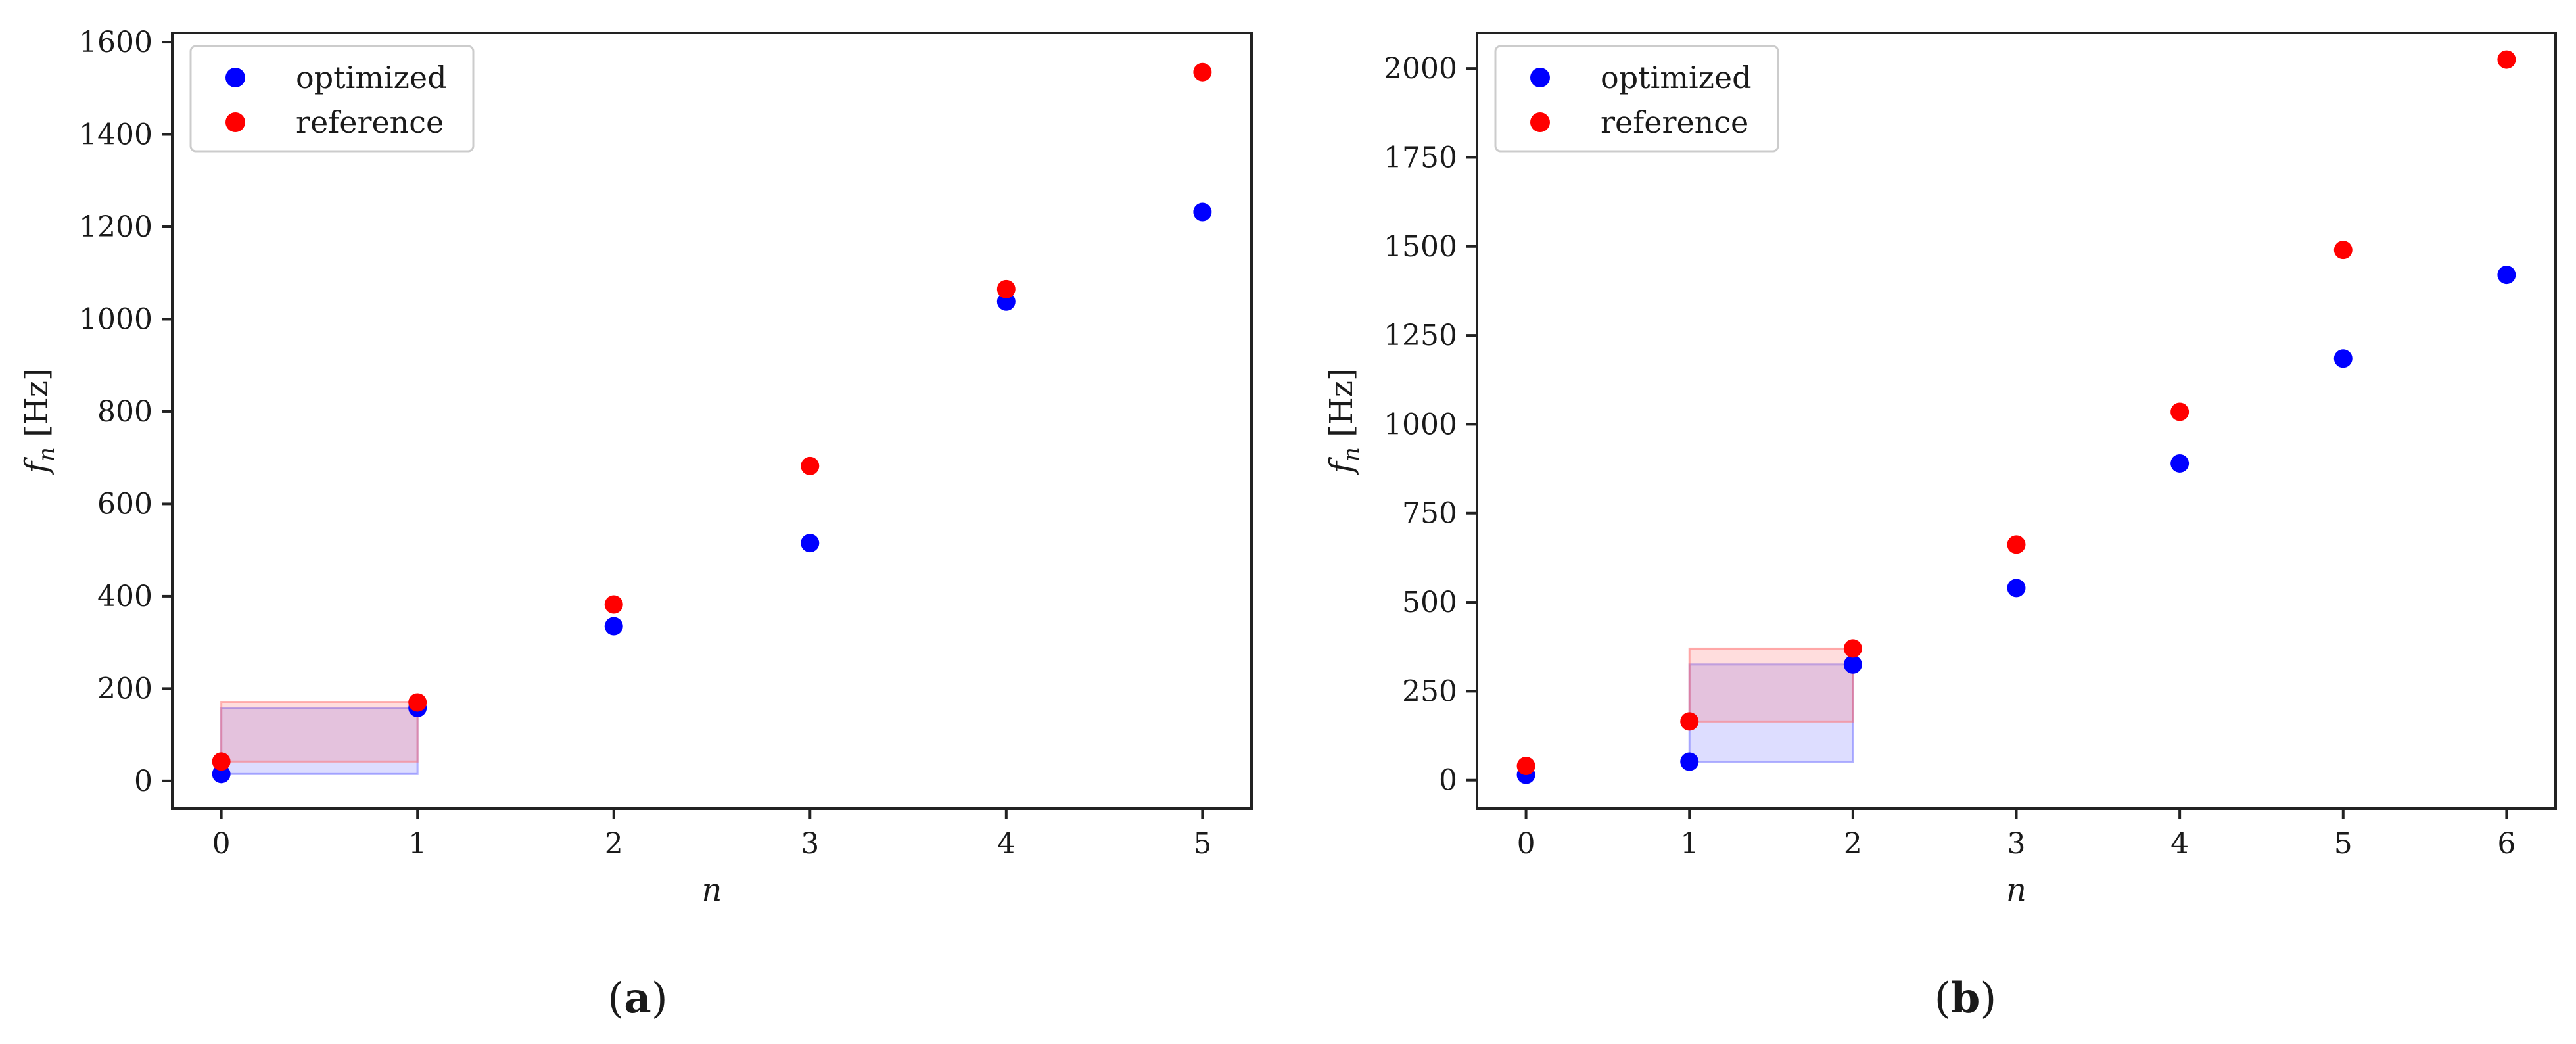 The image size is (2576, 1044). I want to click on panel-a-x-tick-label: 1, so click(417, 844).